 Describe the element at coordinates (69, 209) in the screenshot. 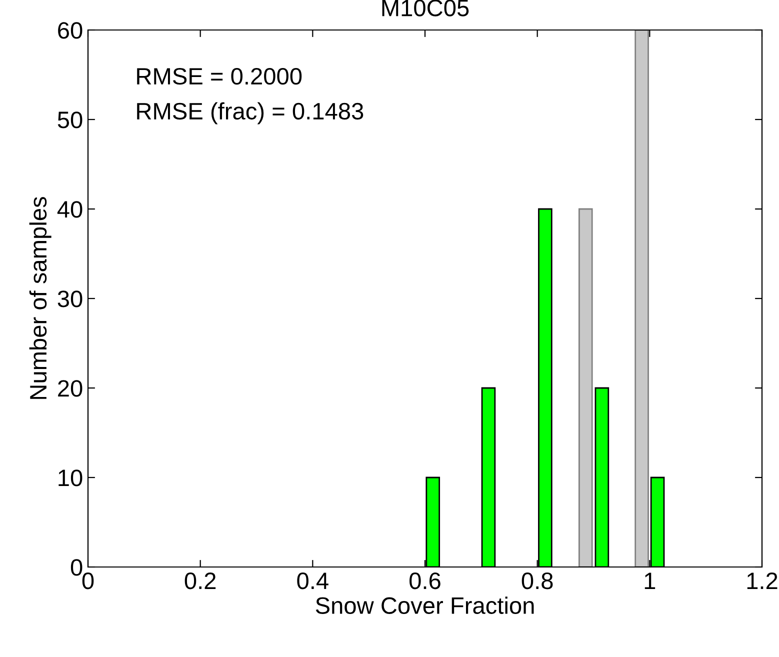

I see `y-tick-label: 40` at that location.